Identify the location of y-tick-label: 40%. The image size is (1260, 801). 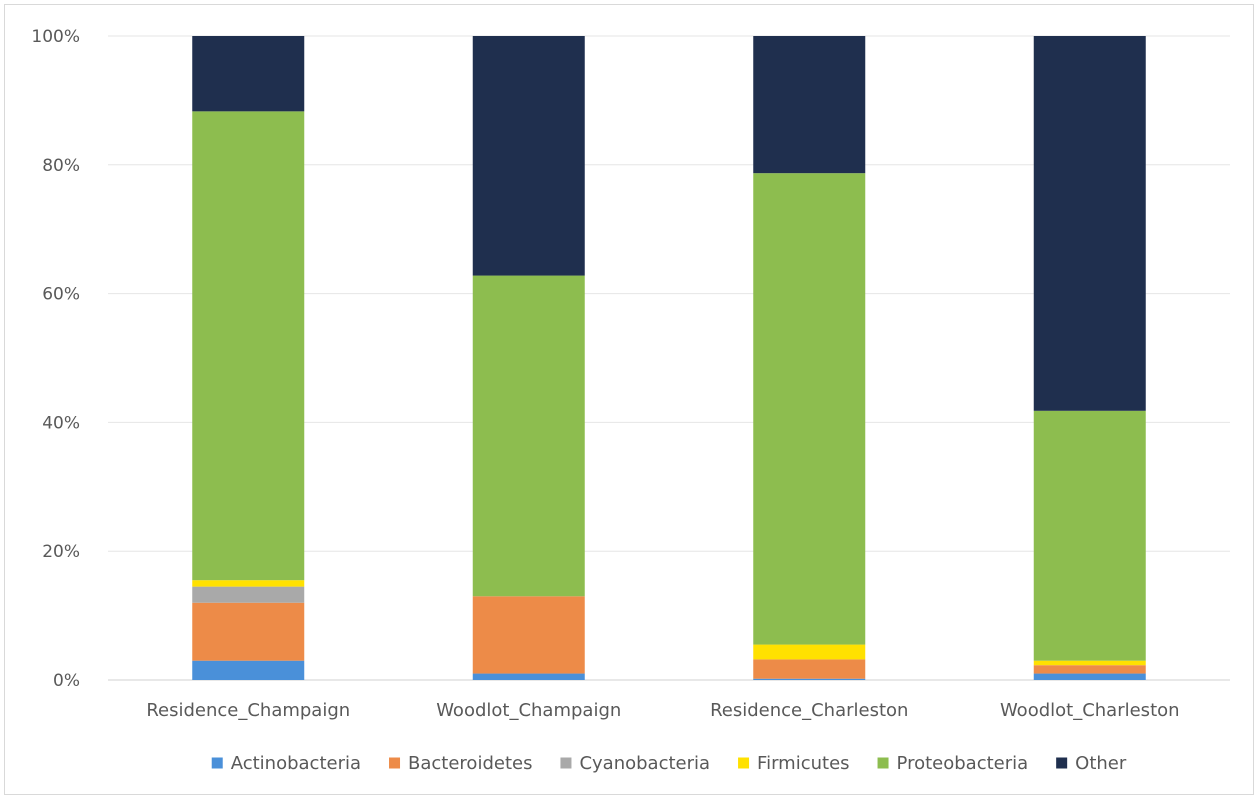
(61, 423).